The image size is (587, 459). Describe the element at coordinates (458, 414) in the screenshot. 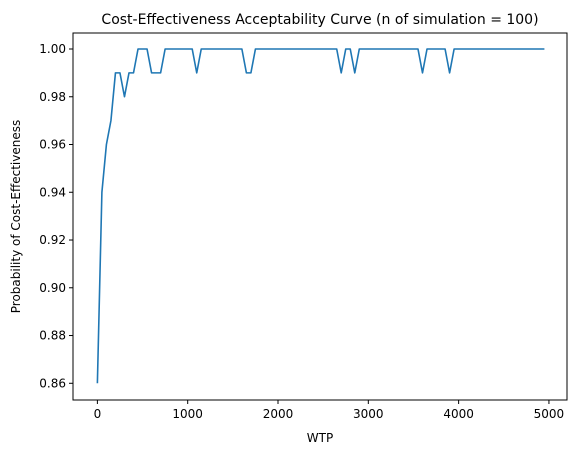

I see `x-tick-label: 4000` at that location.